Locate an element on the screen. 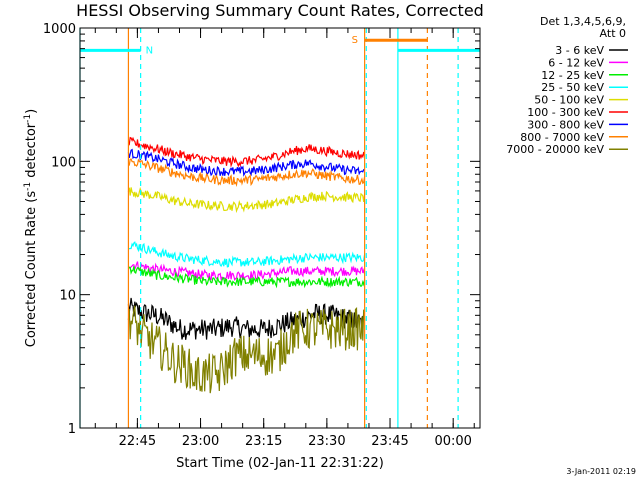  series-line-100-300kev is located at coordinates (246, 152).